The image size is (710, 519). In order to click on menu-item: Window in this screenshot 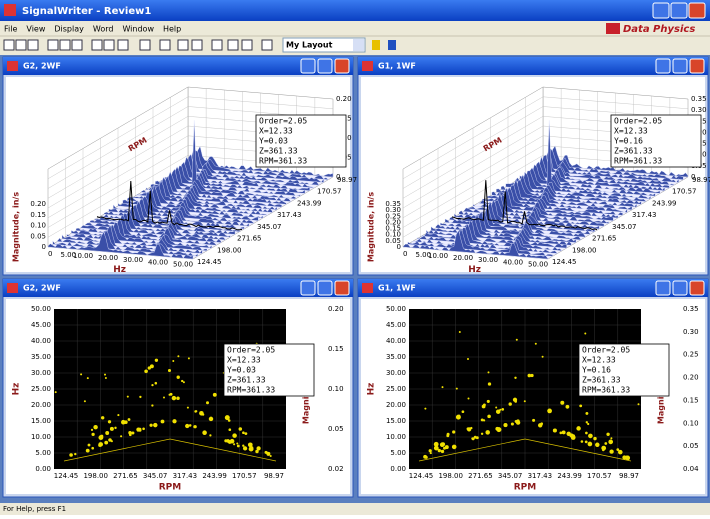, I will do `click(138, 29)`.